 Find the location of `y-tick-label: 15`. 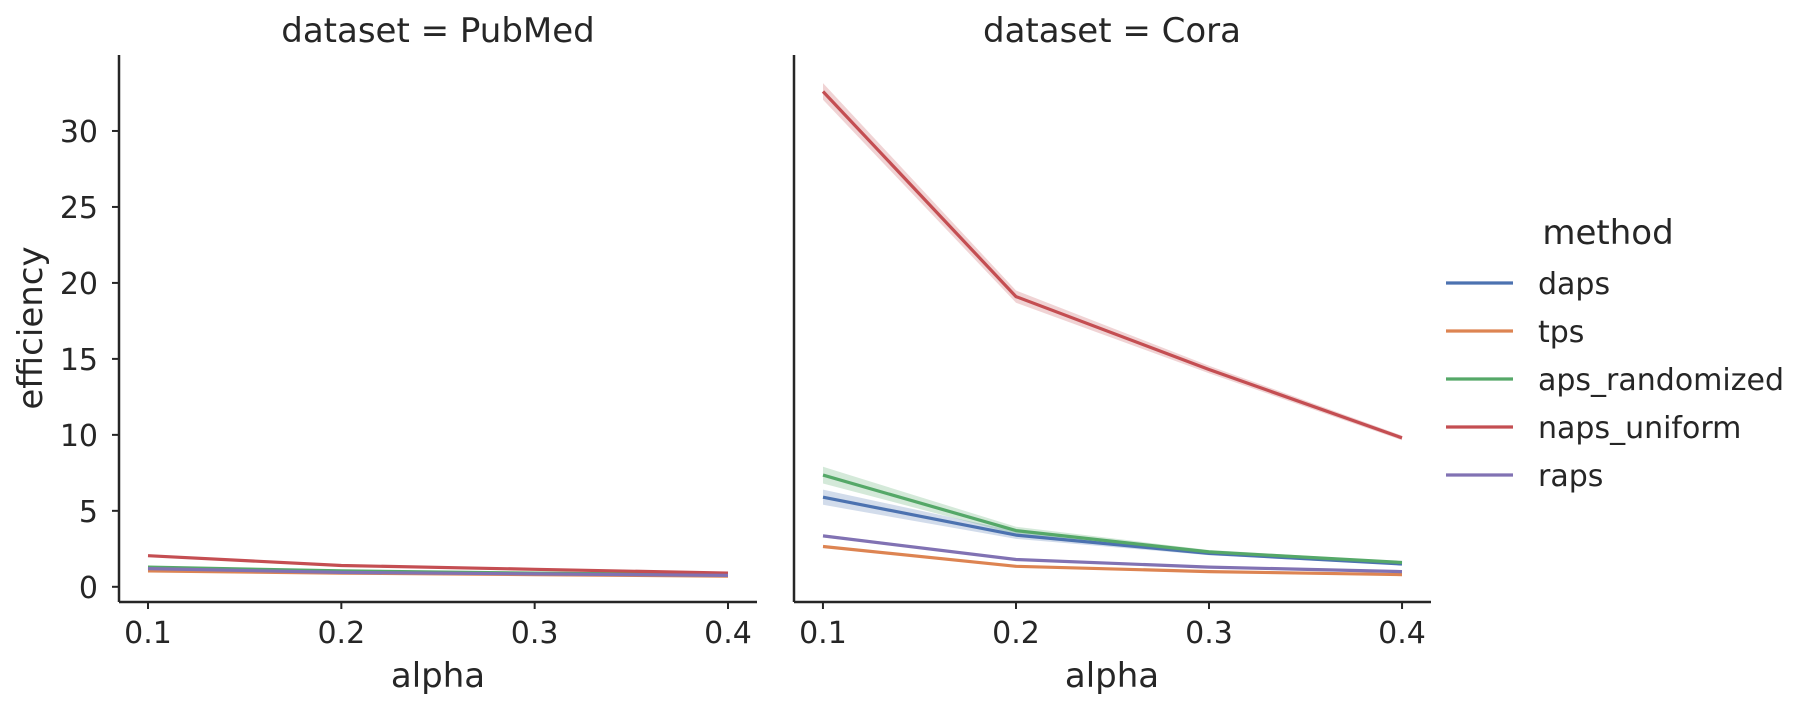

y-tick-label: 15 is located at coordinates (79, 360).